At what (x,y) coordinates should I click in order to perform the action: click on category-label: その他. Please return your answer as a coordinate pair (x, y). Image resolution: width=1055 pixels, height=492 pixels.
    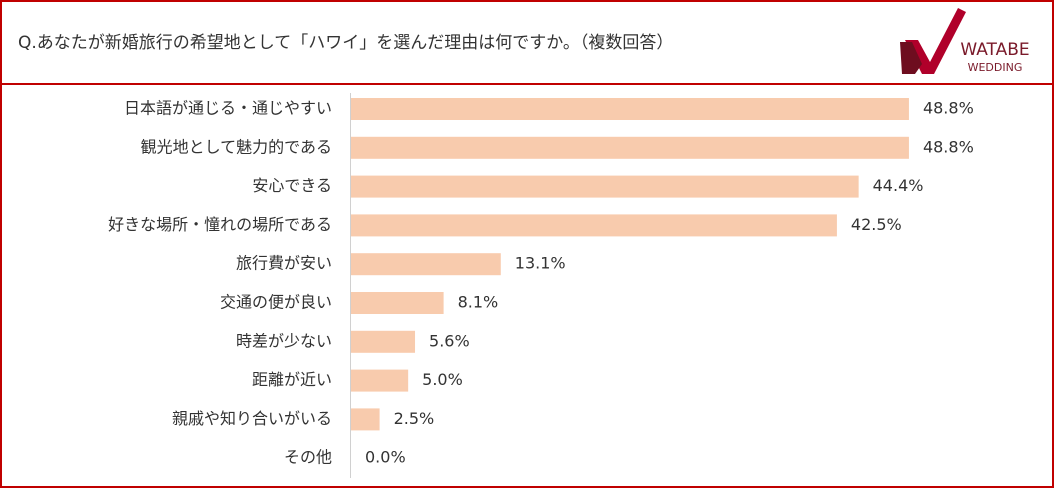
    Looking at the image, I should click on (308, 457).